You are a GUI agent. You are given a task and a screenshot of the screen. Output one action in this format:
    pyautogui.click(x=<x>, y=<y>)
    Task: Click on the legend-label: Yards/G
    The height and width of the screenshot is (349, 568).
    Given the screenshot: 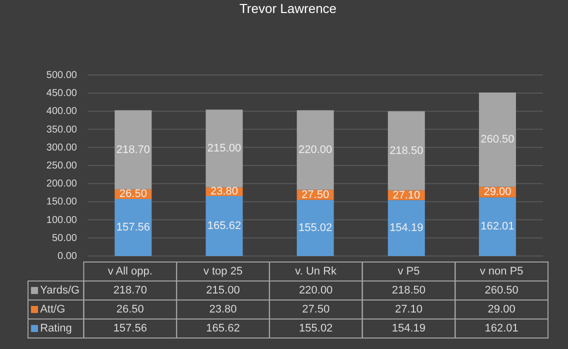 What is the action you would take?
    pyautogui.click(x=60, y=290)
    